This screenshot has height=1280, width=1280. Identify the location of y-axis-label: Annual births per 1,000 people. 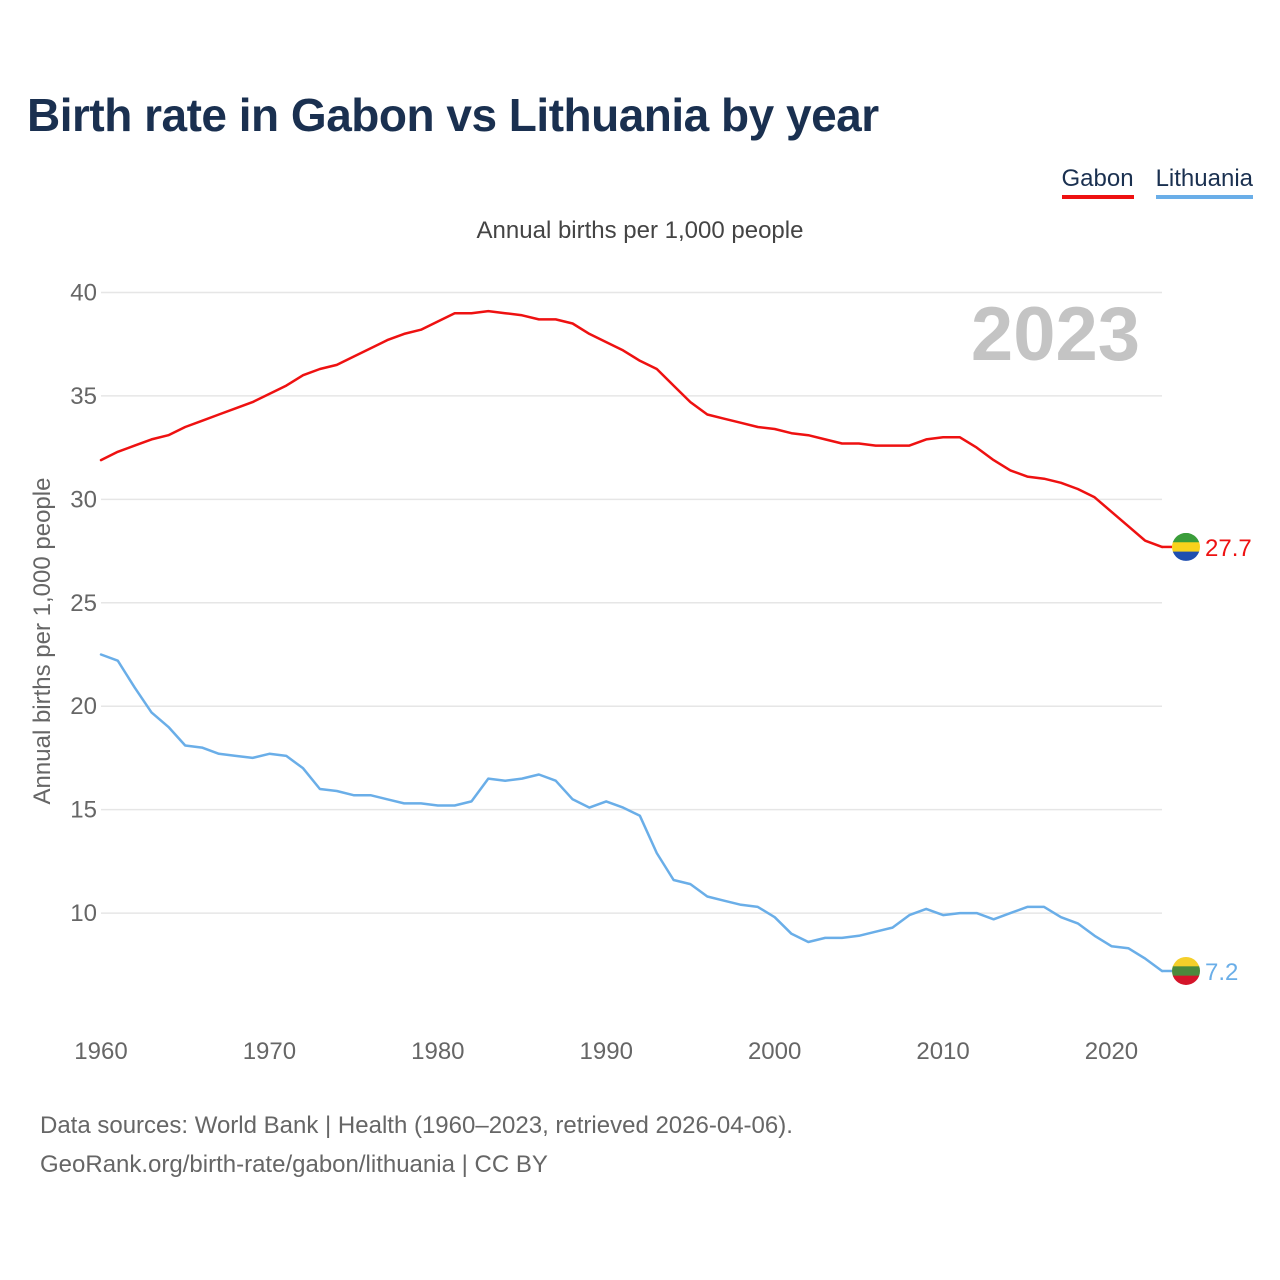
(42, 641).